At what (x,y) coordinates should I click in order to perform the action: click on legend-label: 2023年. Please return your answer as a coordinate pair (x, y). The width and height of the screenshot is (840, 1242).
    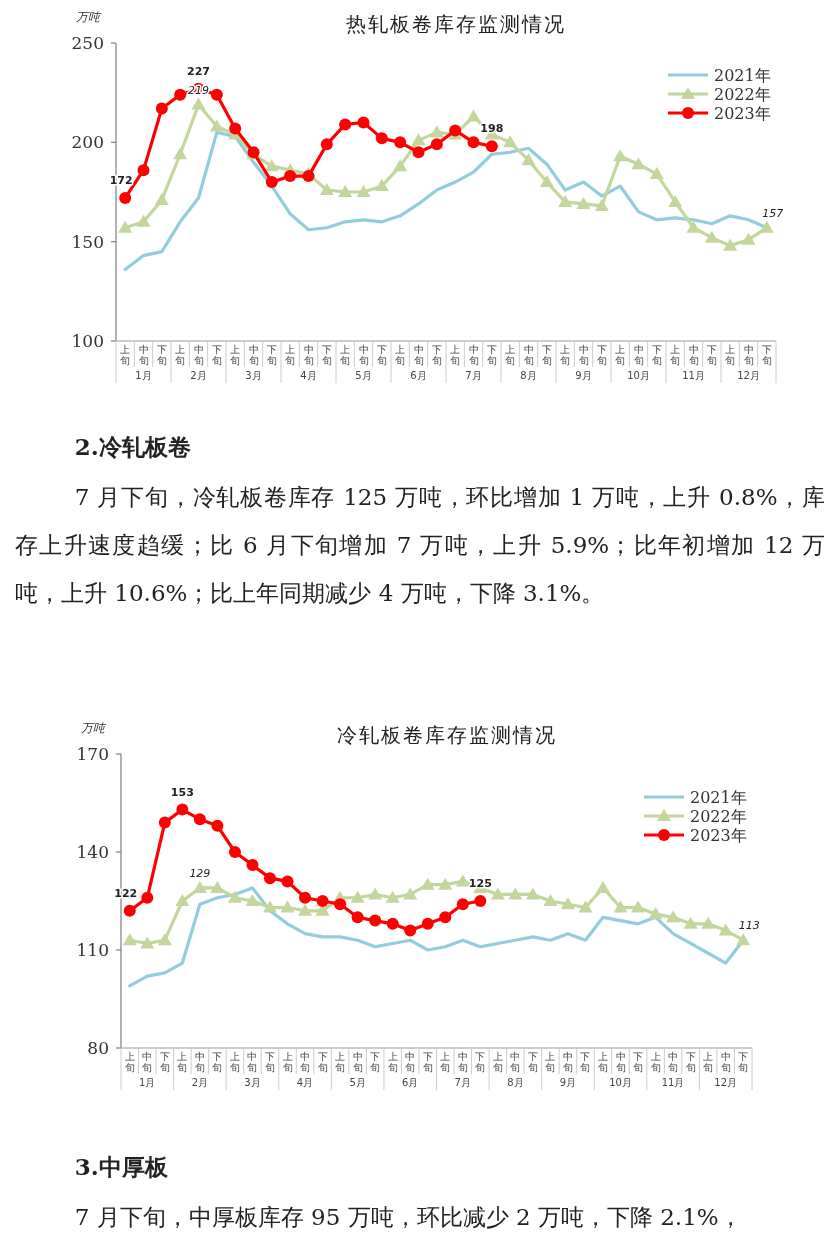
    Looking at the image, I should click on (718, 835).